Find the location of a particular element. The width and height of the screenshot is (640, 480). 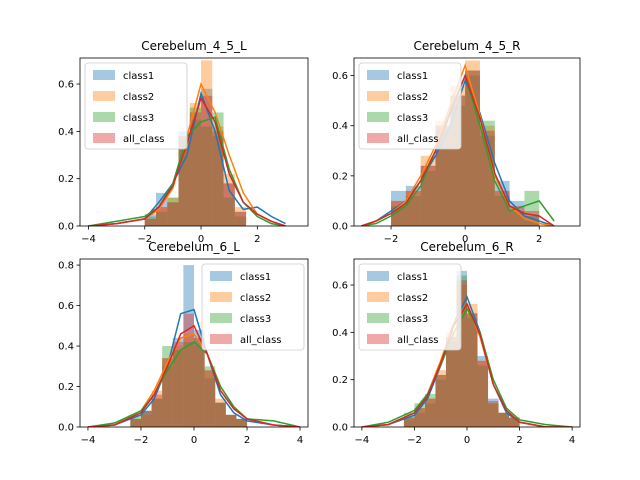

x-tick-label: 4 is located at coordinates (300, 440).